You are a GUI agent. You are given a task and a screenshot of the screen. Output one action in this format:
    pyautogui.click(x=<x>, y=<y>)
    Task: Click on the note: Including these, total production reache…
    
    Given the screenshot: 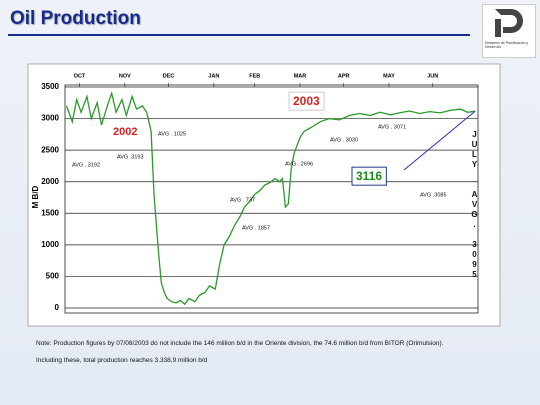 What is the action you would take?
    pyautogui.click(x=122, y=360)
    